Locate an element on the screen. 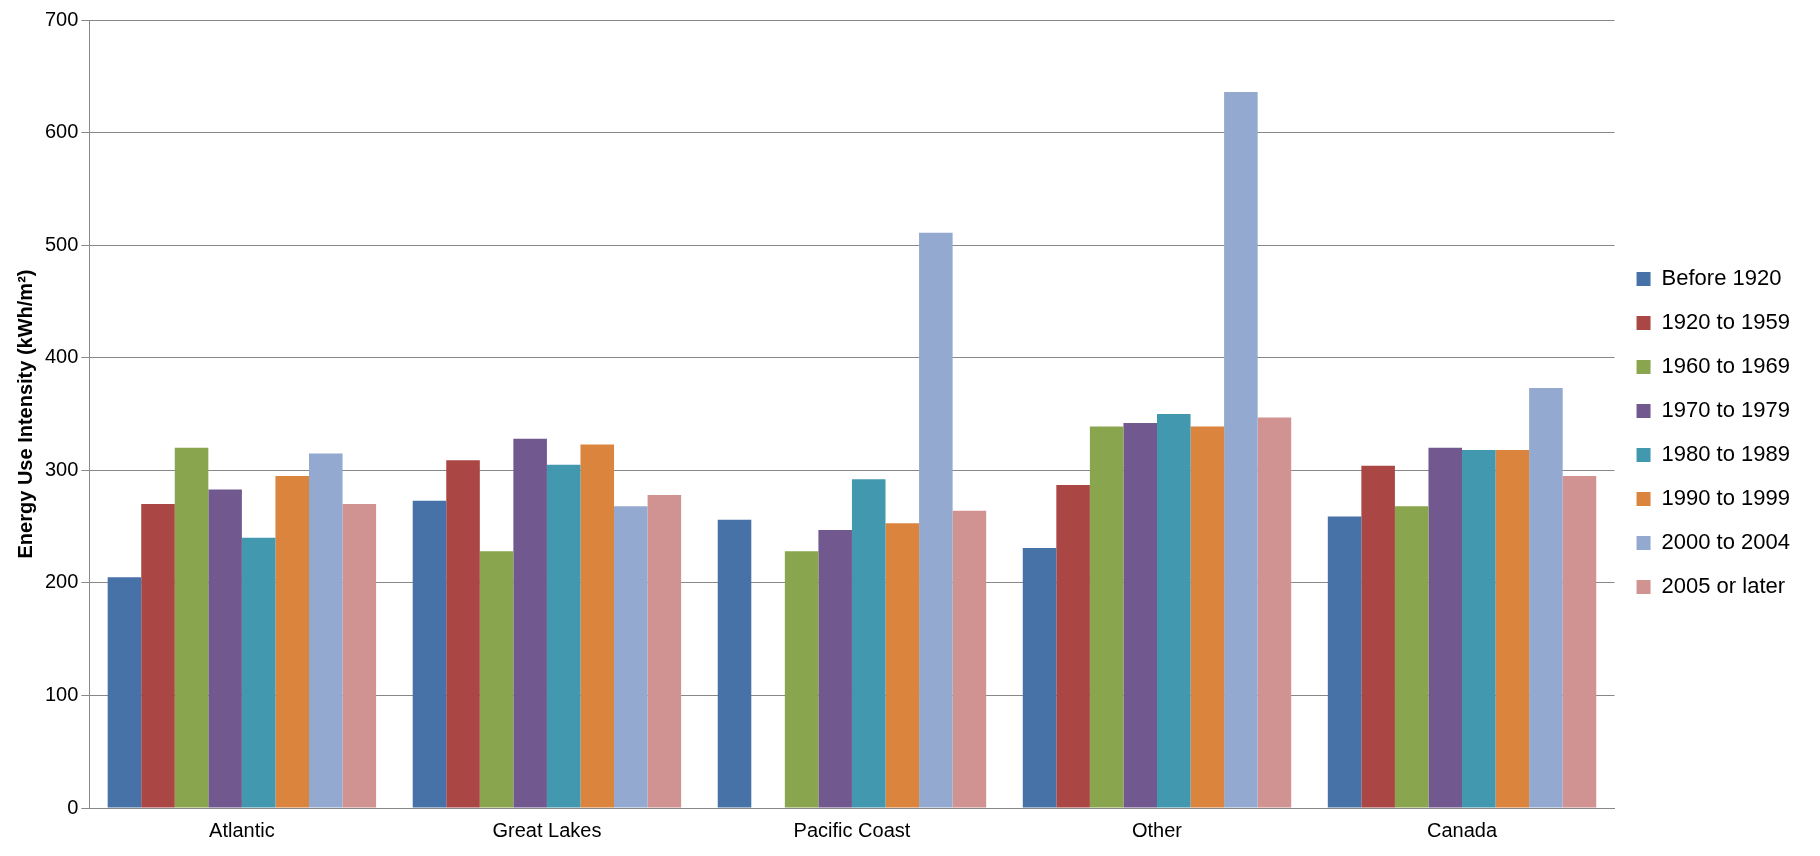 This screenshot has width=1820, height=856. legend-label: 1920 to 1959 is located at coordinates (1726, 322).